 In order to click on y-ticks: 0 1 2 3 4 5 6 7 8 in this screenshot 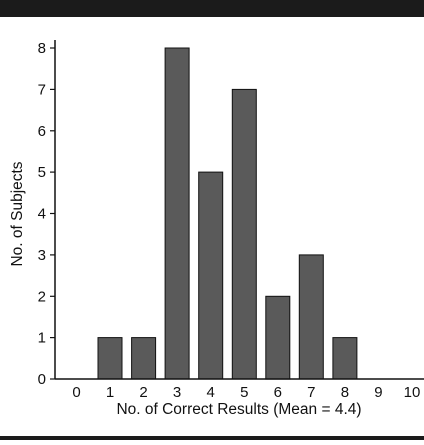, I will do `click(46, 214)`.